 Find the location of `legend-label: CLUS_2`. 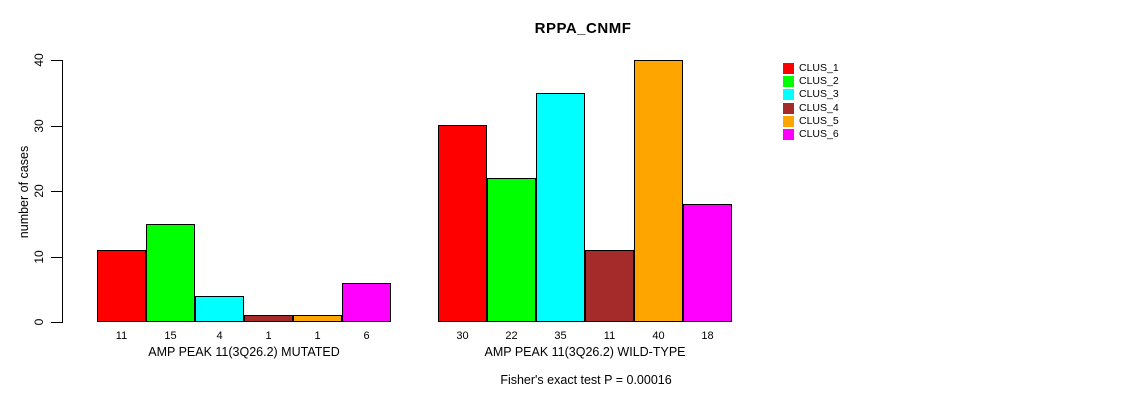

legend-label: CLUS_2 is located at coordinates (819, 81).